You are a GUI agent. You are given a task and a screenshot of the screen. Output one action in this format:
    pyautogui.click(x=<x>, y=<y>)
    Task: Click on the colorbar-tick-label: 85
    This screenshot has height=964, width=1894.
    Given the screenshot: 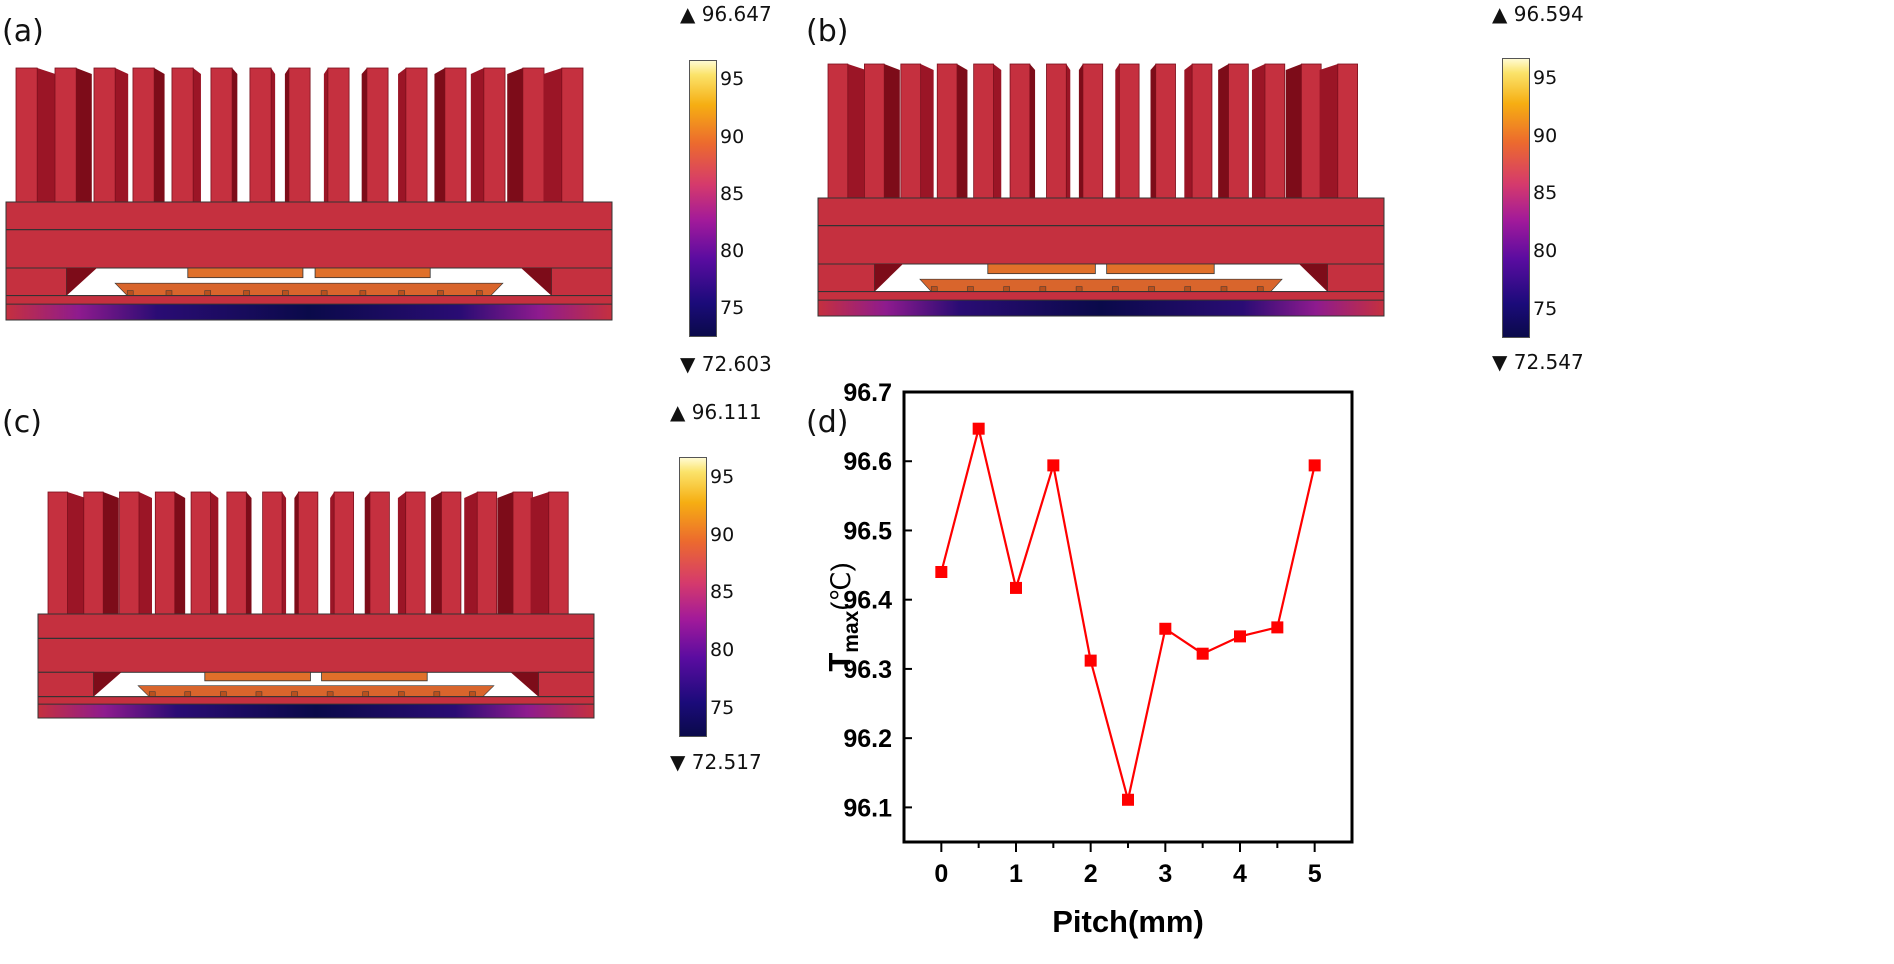 What is the action you would take?
    pyautogui.click(x=732, y=193)
    